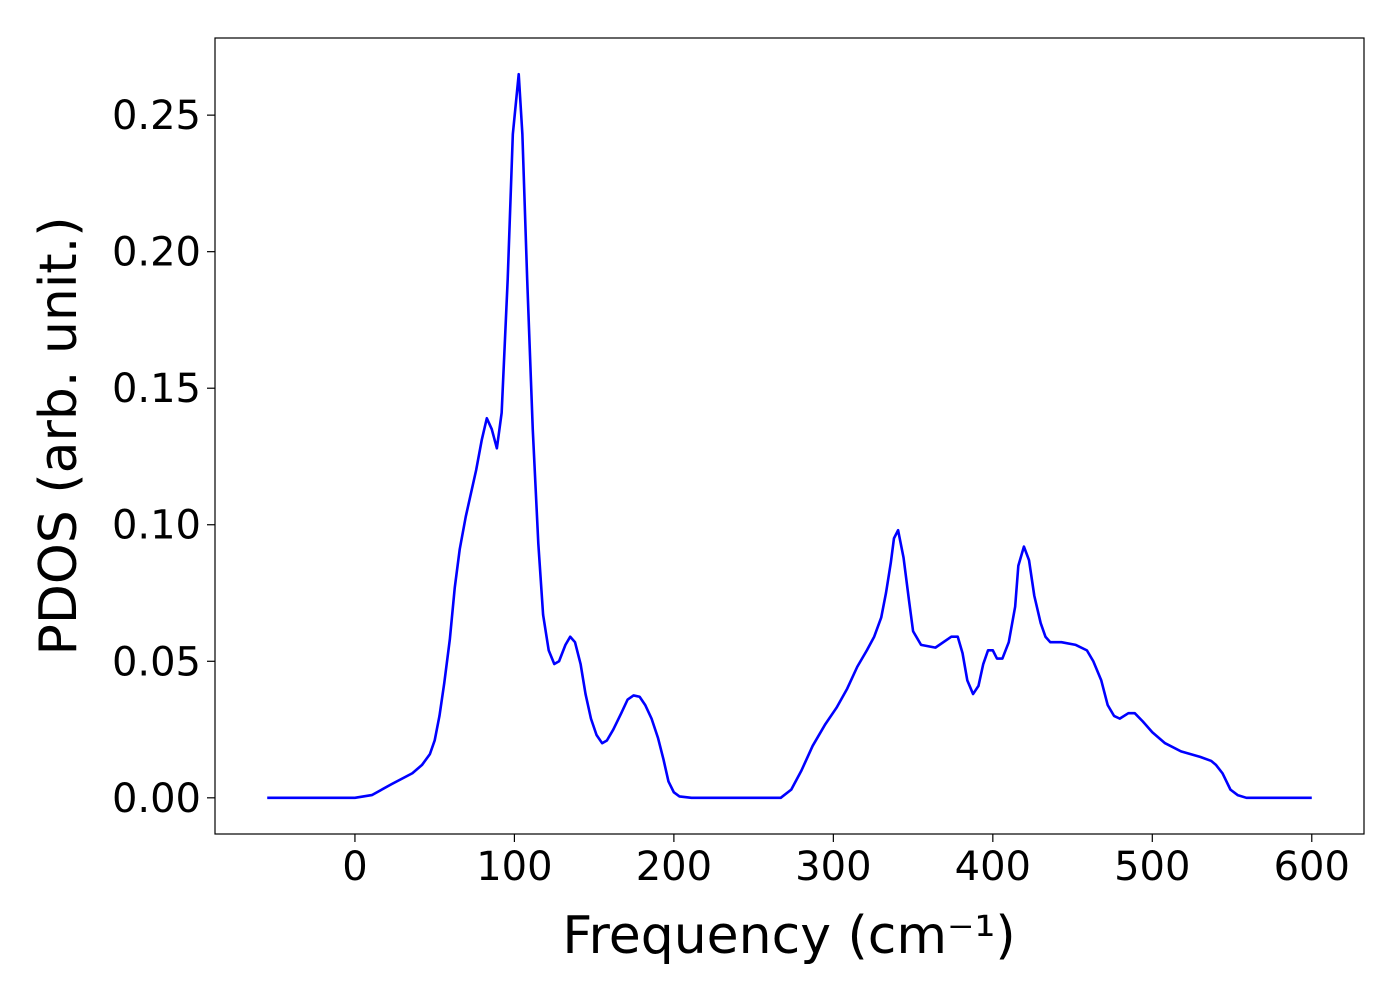  What do you see at coordinates (1312, 867) in the screenshot?
I see `x-tick-label: 600` at bounding box center [1312, 867].